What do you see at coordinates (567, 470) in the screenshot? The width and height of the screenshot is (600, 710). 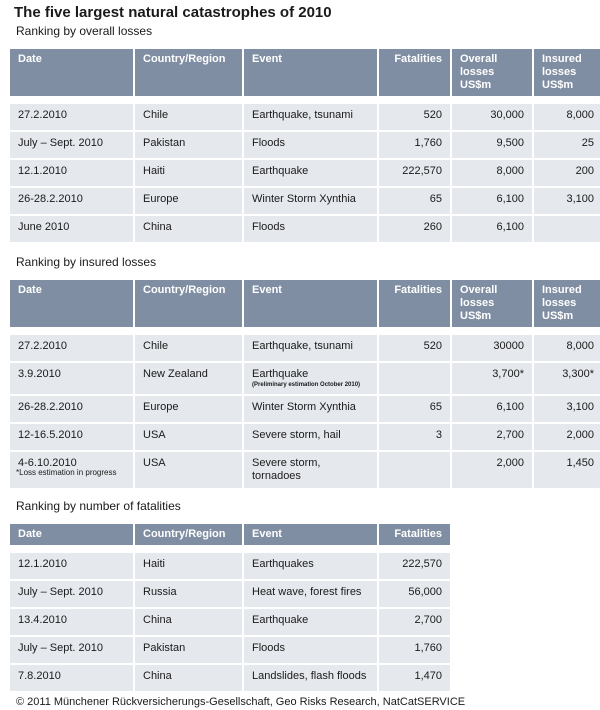 I see `cell-insured: 1,450` at bounding box center [567, 470].